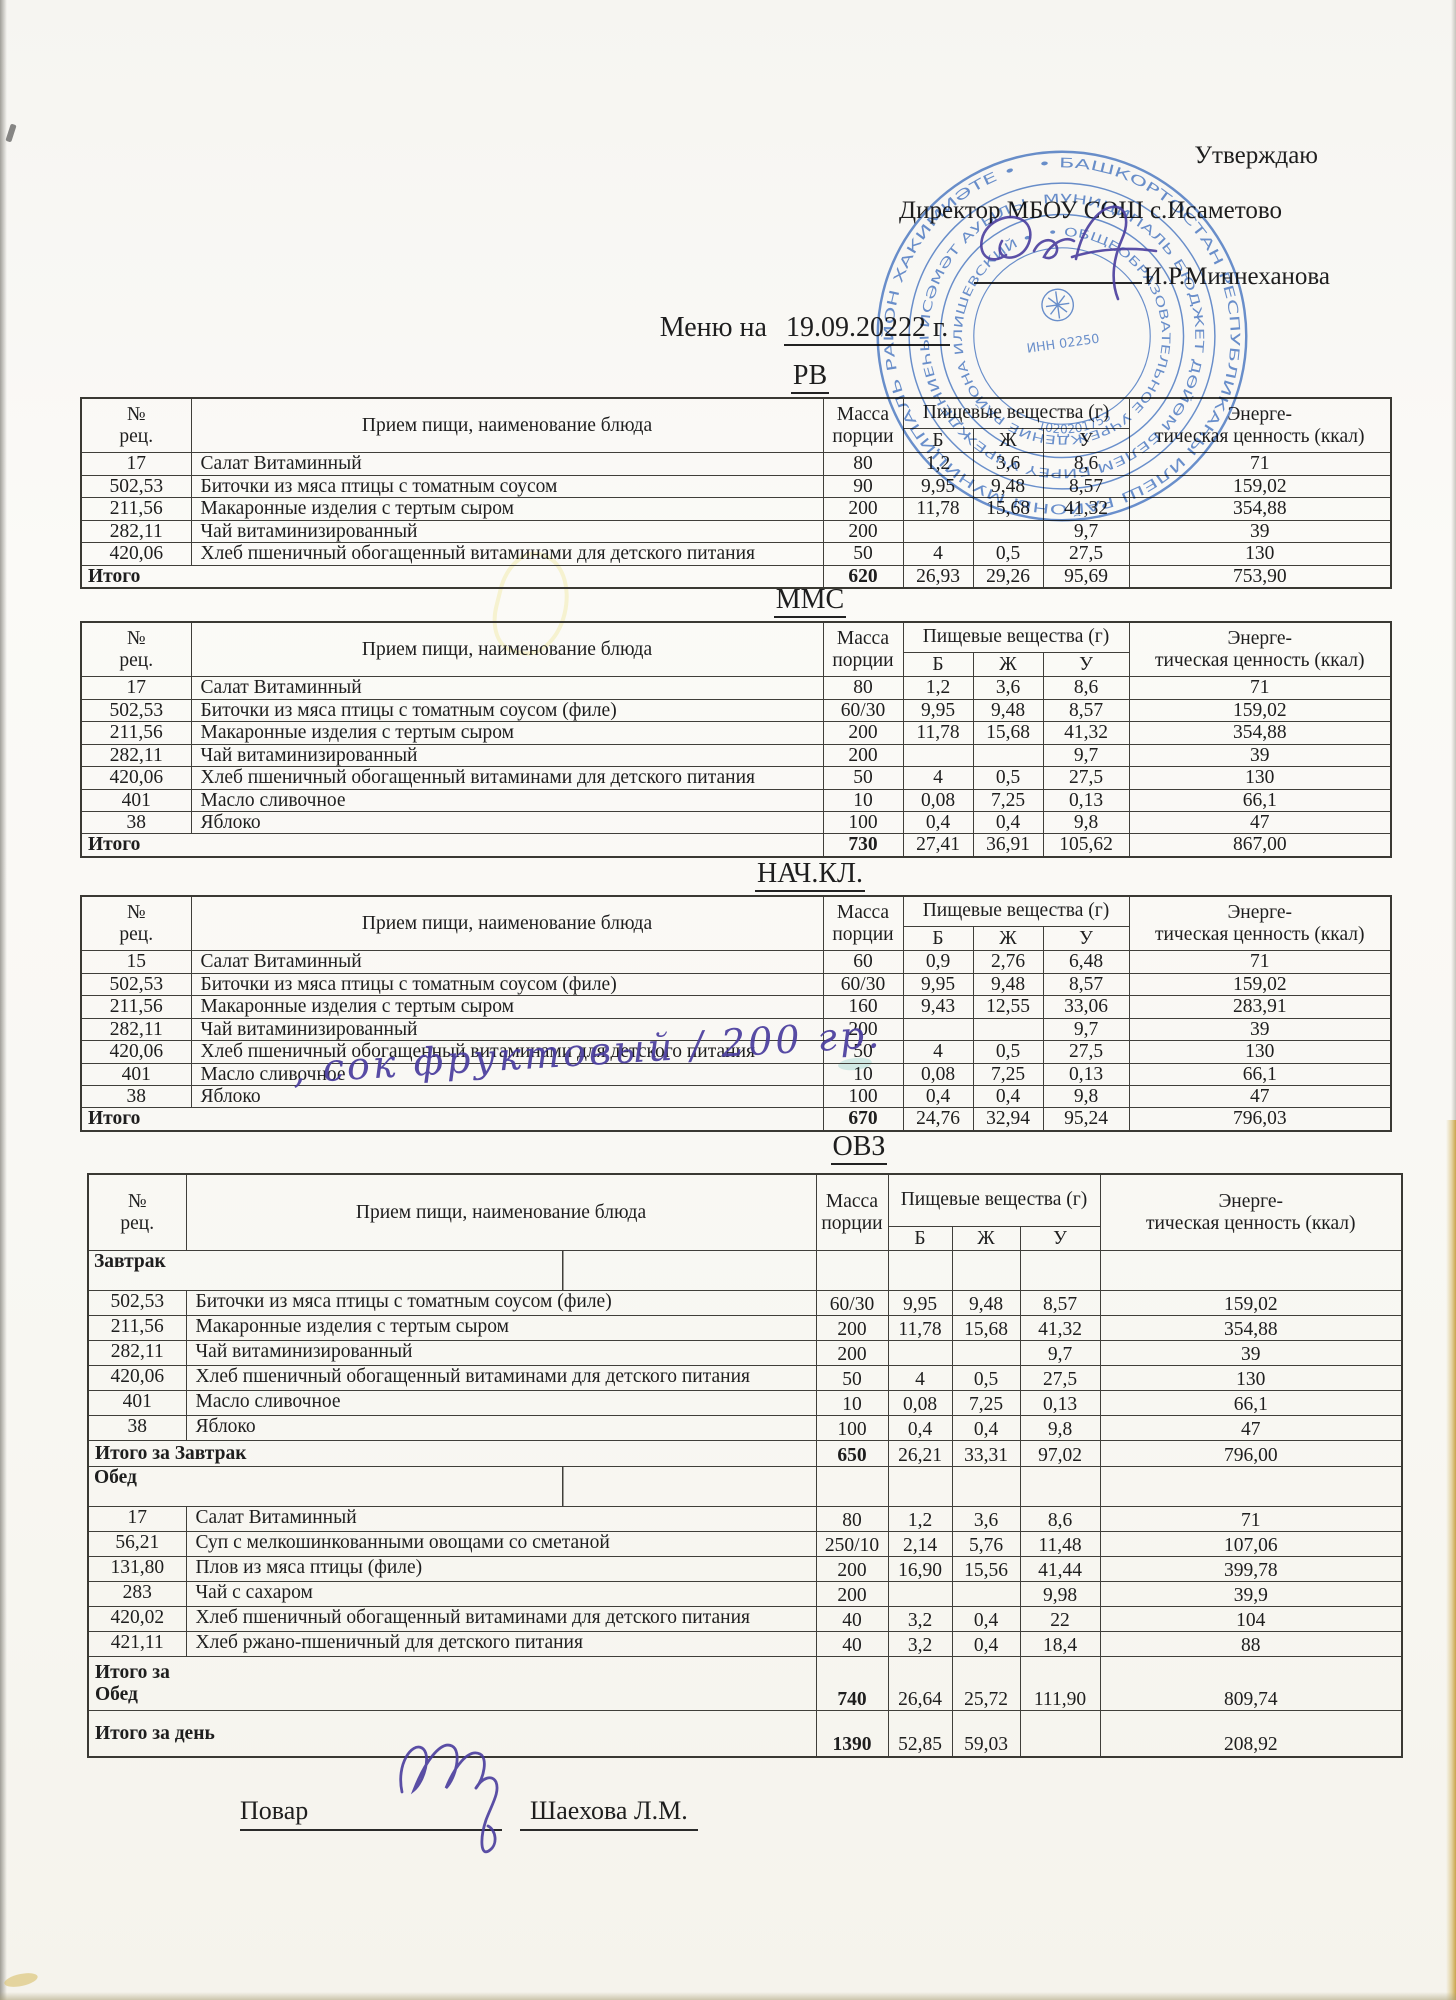 The width and height of the screenshot is (1456, 2000). Describe the element at coordinates (1008, 464) in the screenshot. I see `cell-zh: 3,6` at that location.